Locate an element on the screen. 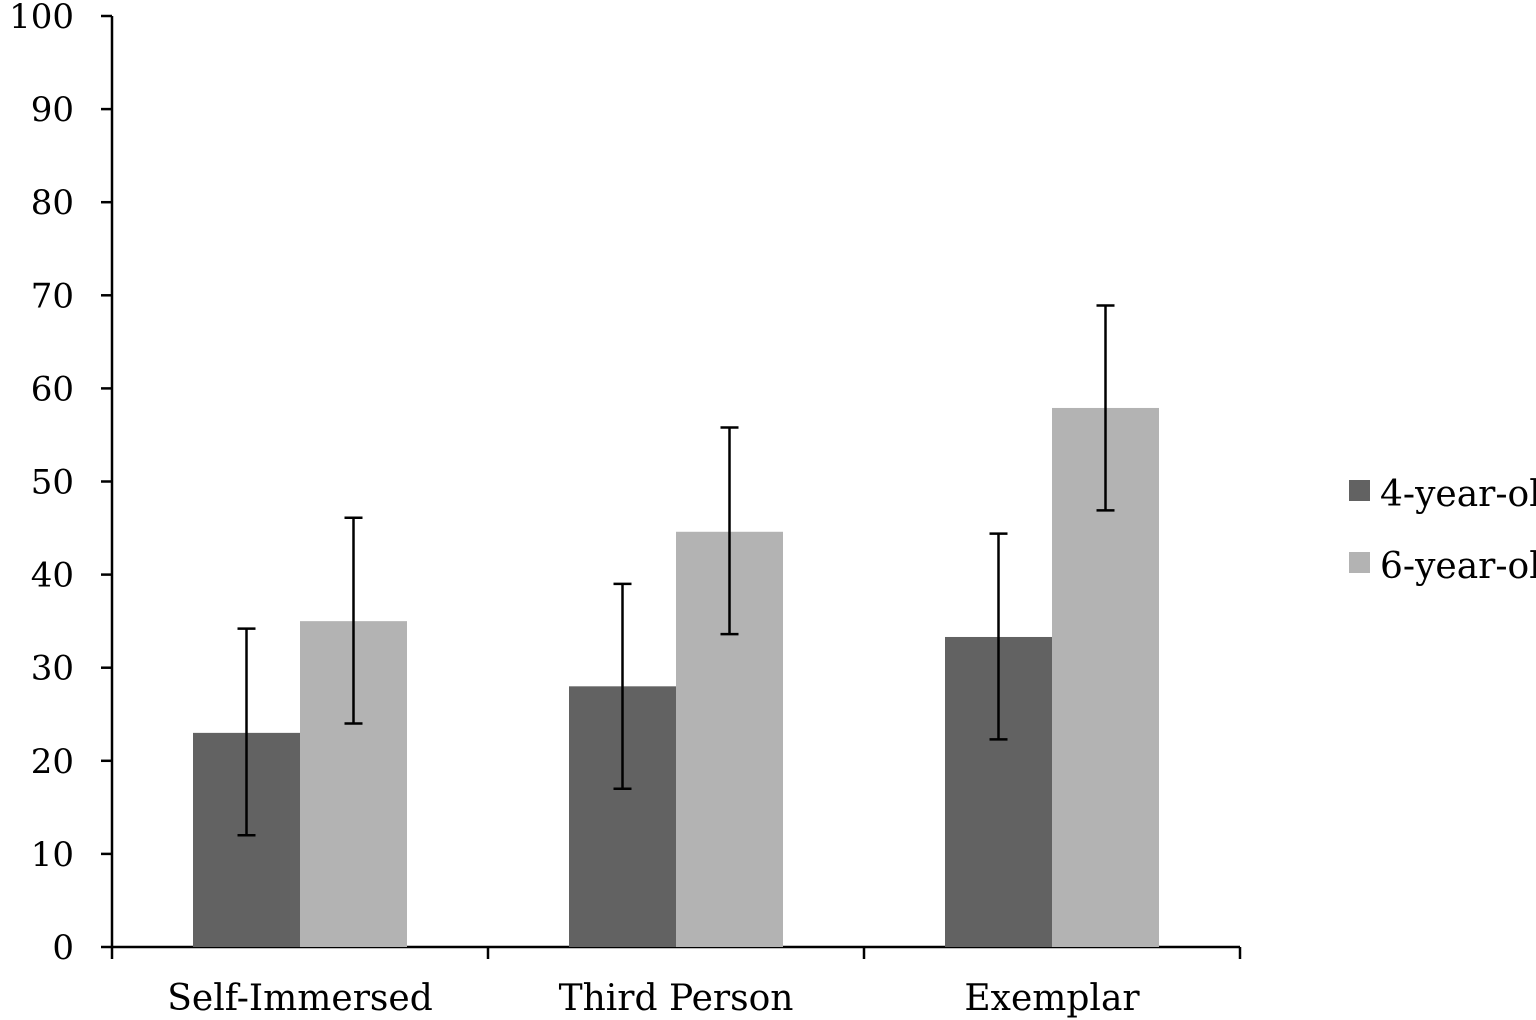 The width and height of the screenshot is (1536, 1020). x-category-label: Third Person is located at coordinates (676, 998).